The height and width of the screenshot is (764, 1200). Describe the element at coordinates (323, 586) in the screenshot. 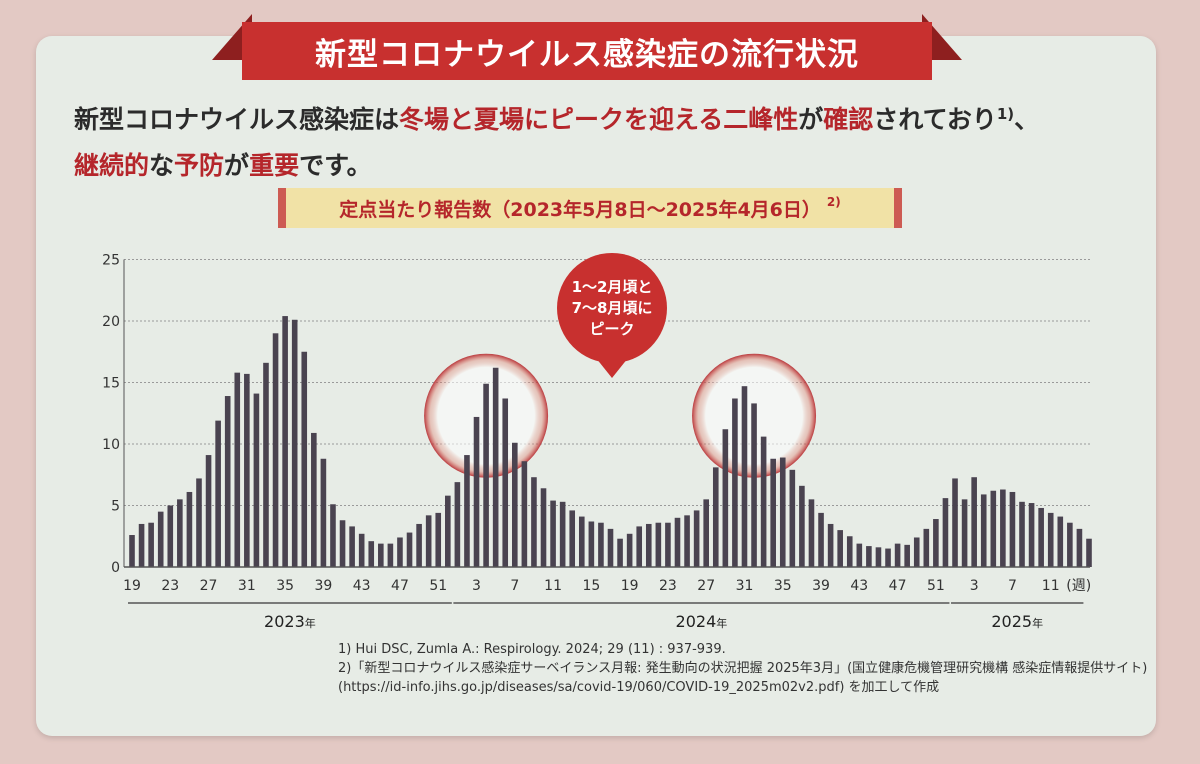

I see `x-tick-label: 39` at that location.